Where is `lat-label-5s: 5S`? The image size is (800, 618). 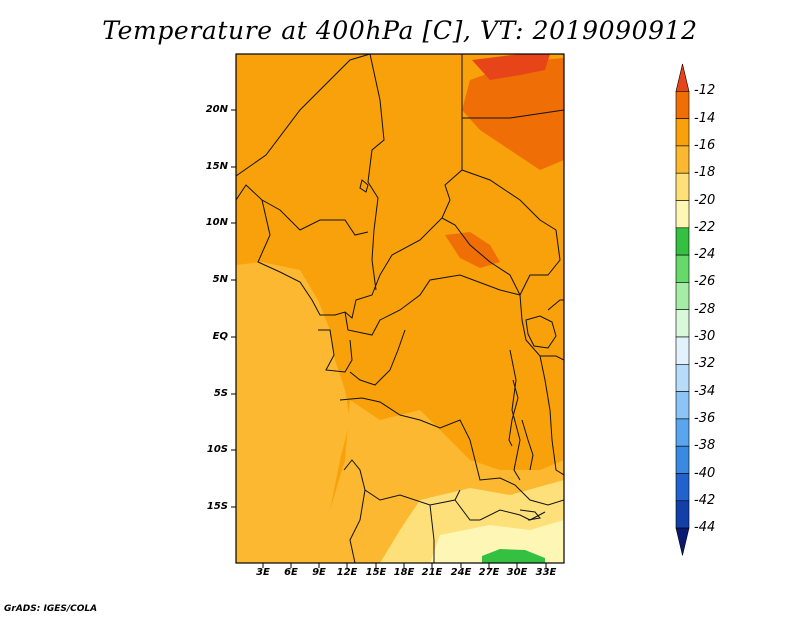 lat-label-5s: 5S is located at coordinates (220, 393).